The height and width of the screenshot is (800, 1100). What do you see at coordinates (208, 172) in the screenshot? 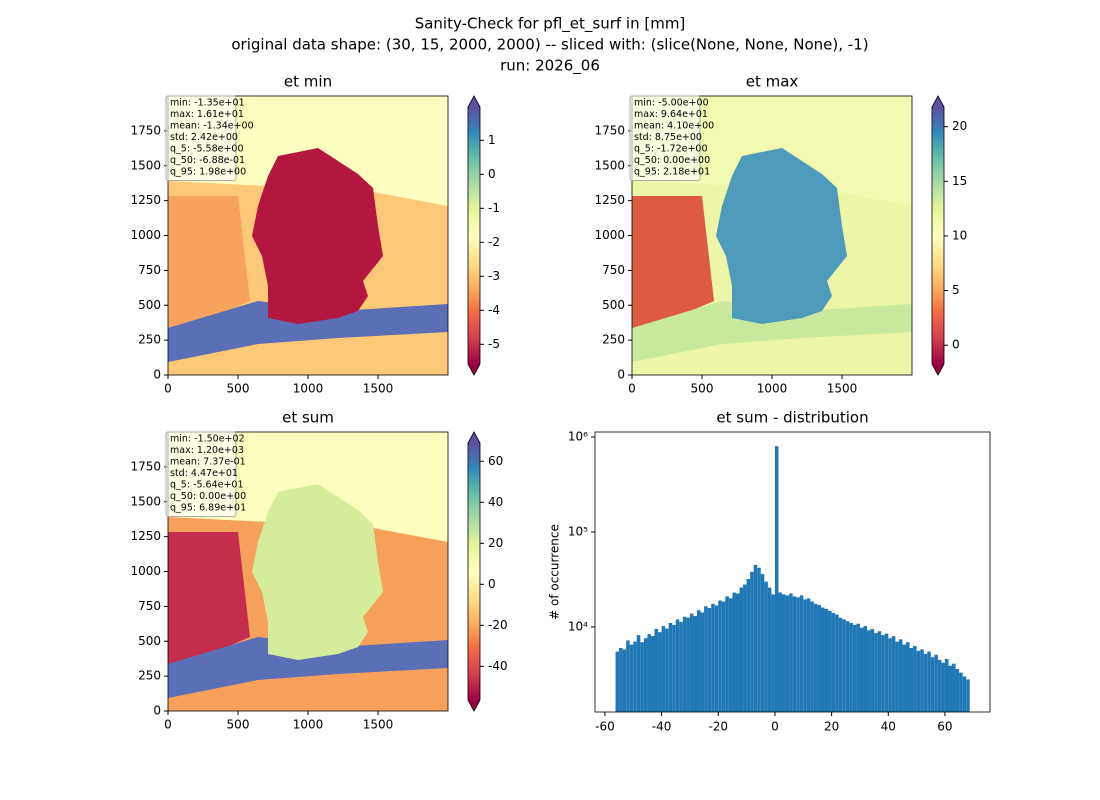
I see `stats-text: q_95: 1.98e+00` at bounding box center [208, 172].